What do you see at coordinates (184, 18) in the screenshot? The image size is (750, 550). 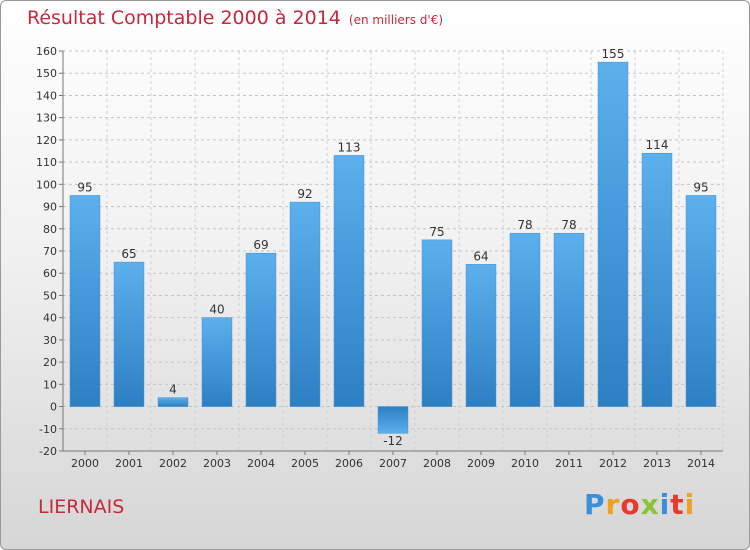 I see `chart-title: Résultat Comptable 2000 à 2014` at bounding box center [184, 18].